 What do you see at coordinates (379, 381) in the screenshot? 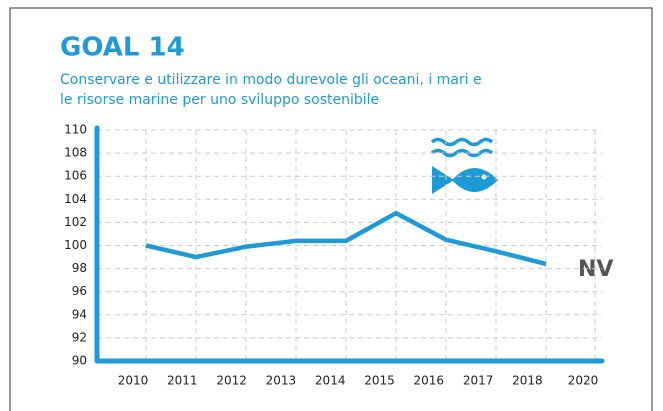
I see `x-tick-label: 2015` at bounding box center [379, 381].